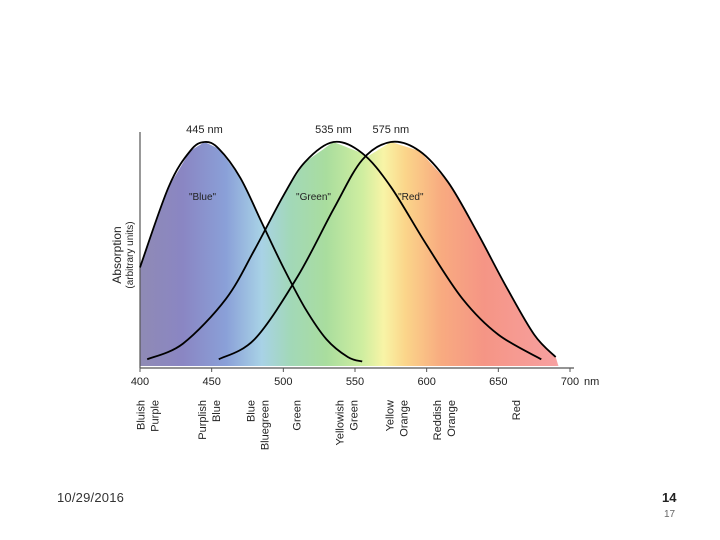 The height and width of the screenshot is (540, 720). What do you see at coordinates (130, 254) in the screenshot?
I see `y-axis-sublabel: (arbitrary units)` at bounding box center [130, 254].